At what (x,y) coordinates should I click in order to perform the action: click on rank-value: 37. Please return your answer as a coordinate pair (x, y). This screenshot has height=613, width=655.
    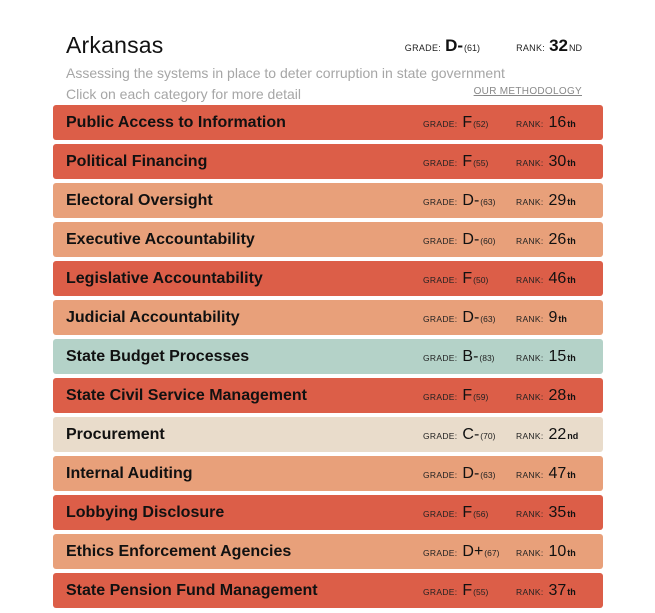
    Looking at the image, I should click on (557, 590).